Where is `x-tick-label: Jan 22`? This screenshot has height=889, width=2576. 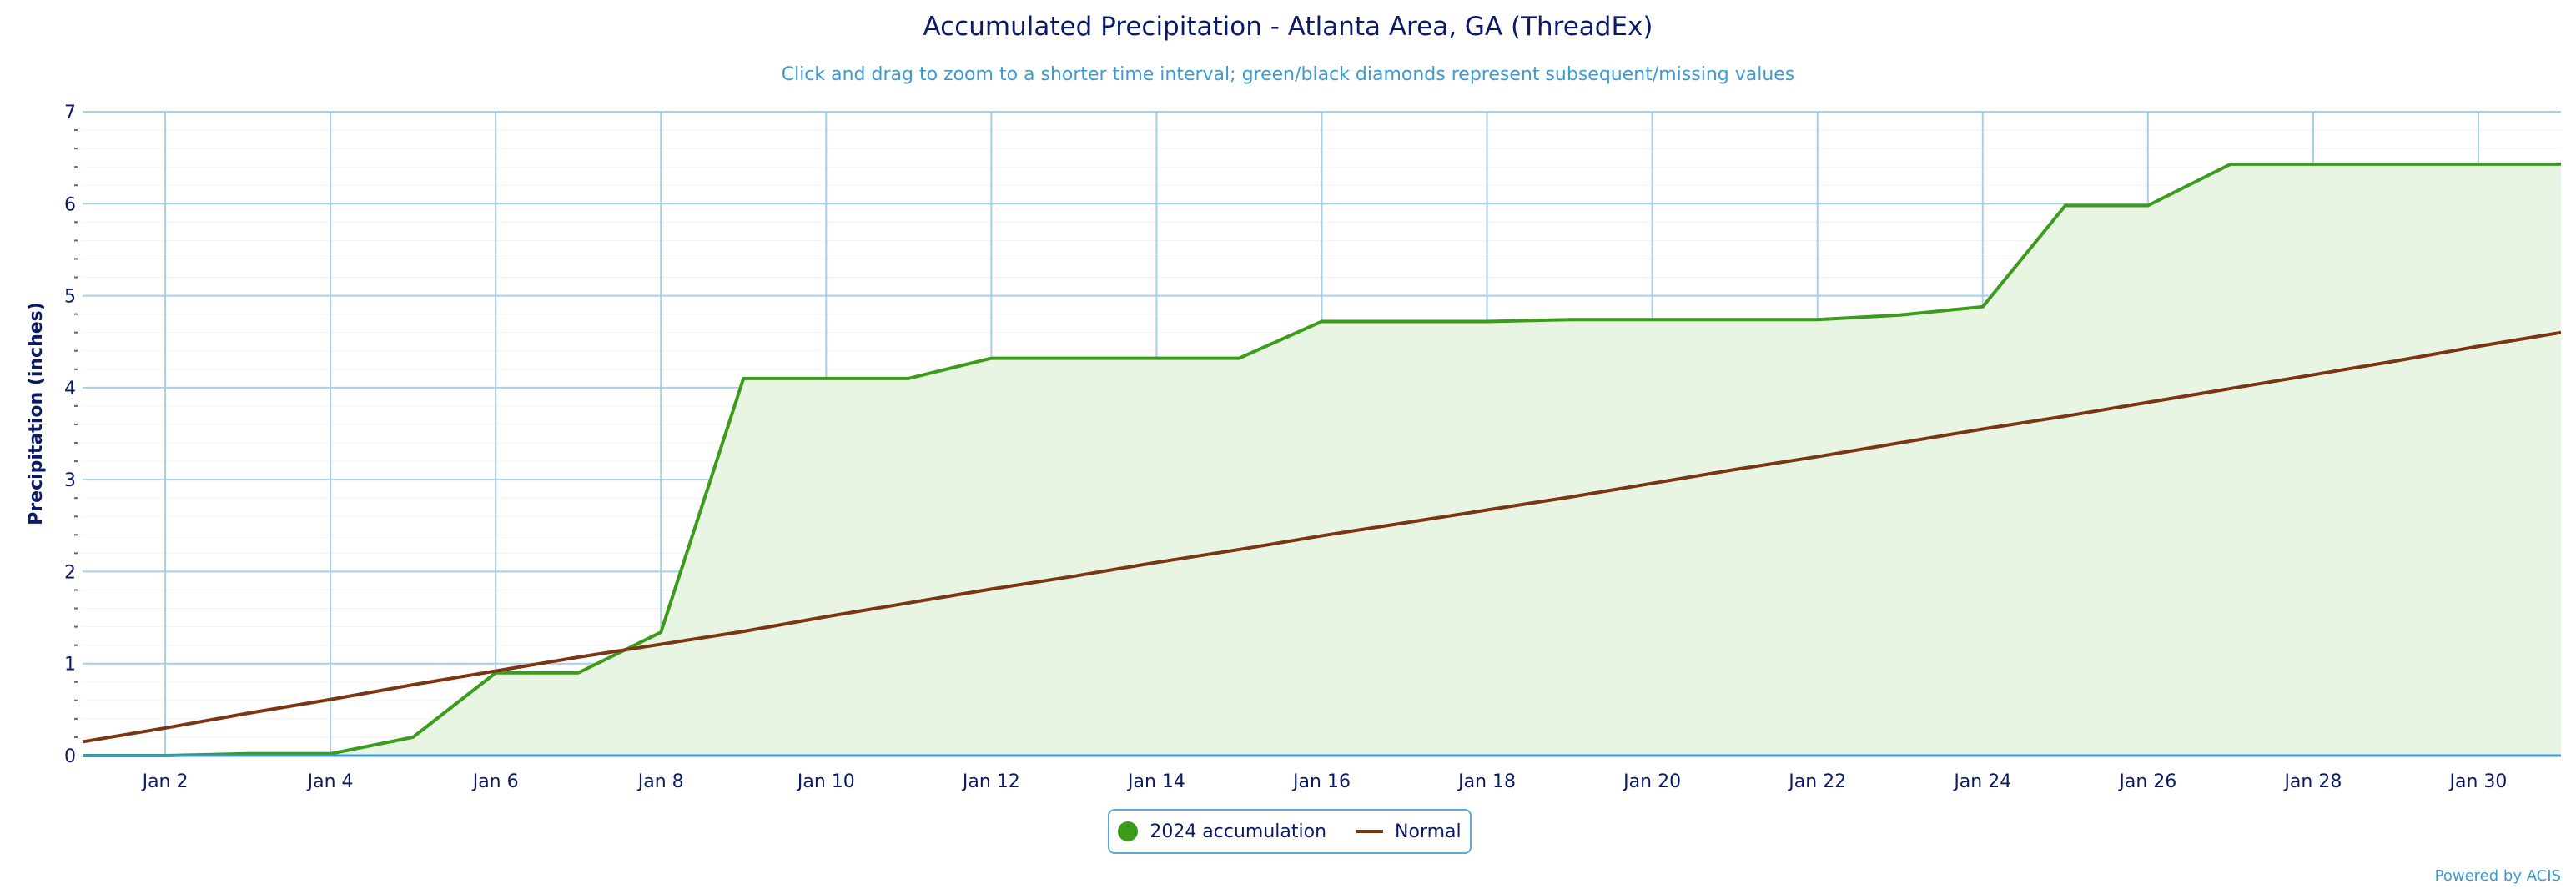 x-tick-label: Jan 22 is located at coordinates (1816, 781).